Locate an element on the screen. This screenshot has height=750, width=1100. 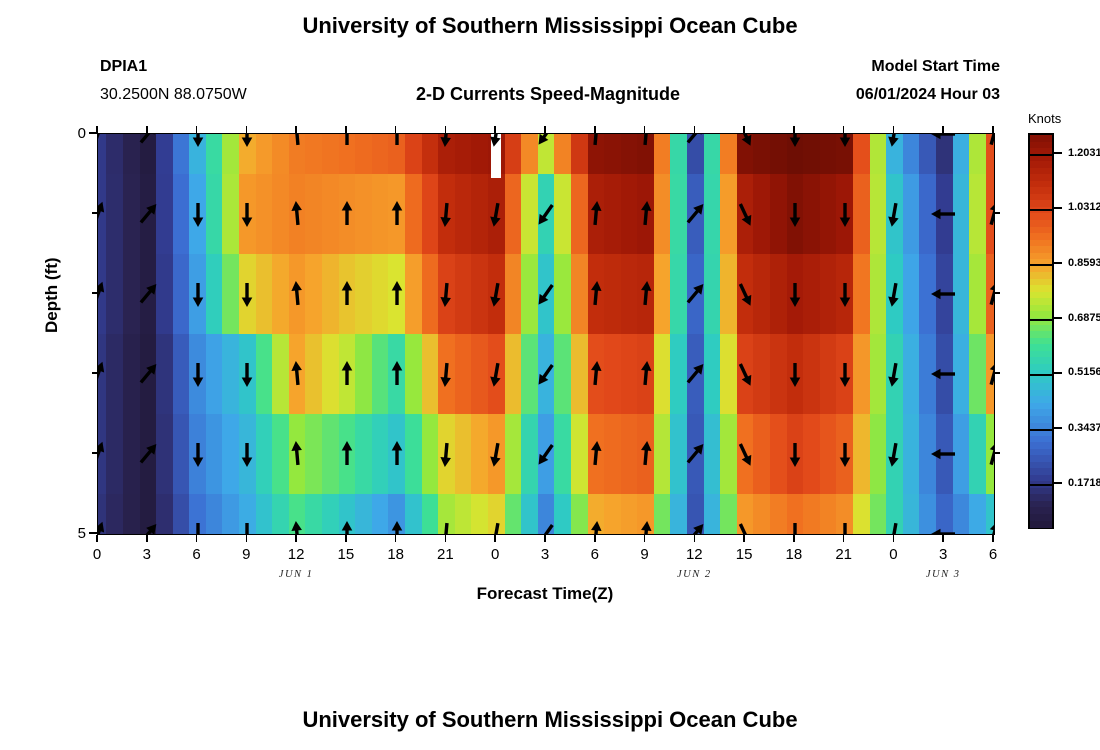
colorbar-tick-stub is located at coordinates (1057, 428).